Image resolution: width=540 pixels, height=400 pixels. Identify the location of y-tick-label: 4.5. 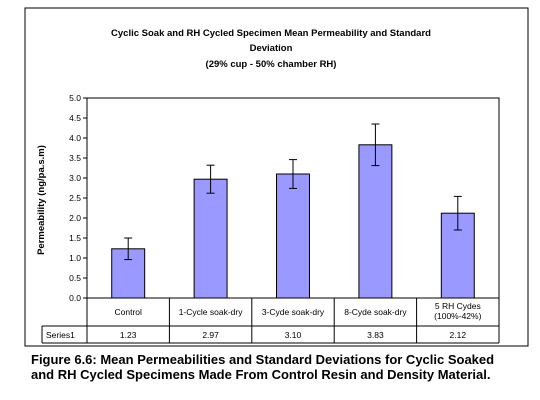
(75, 118).